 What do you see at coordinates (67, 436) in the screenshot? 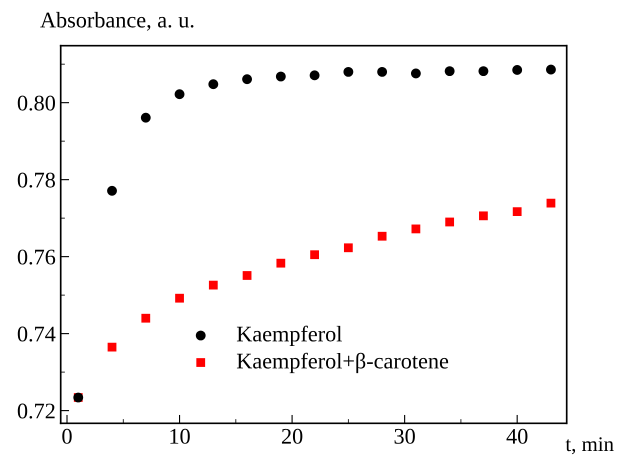
I see `x-tick-label: 0` at bounding box center [67, 436].